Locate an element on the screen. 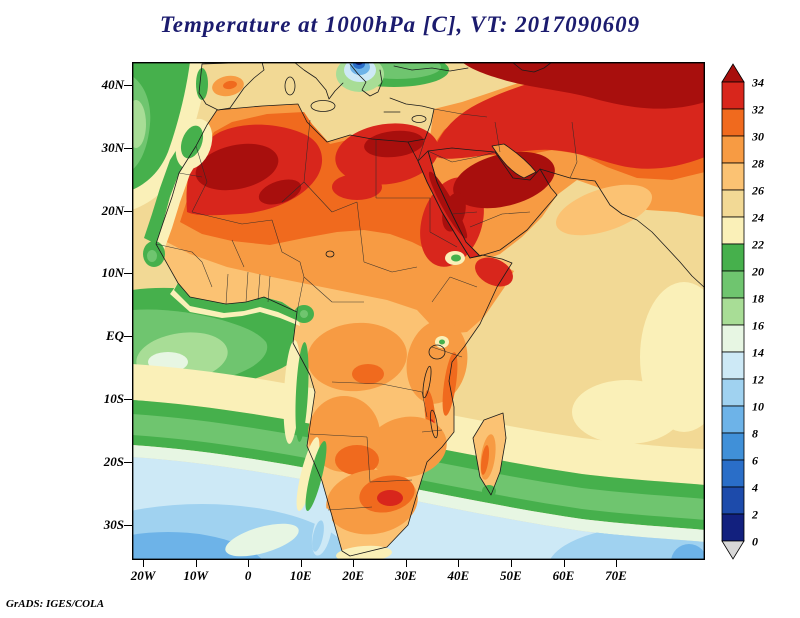 This screenshot has height=618, width=800. lat-tick-label: 10S is located at coordinates (113, 399).